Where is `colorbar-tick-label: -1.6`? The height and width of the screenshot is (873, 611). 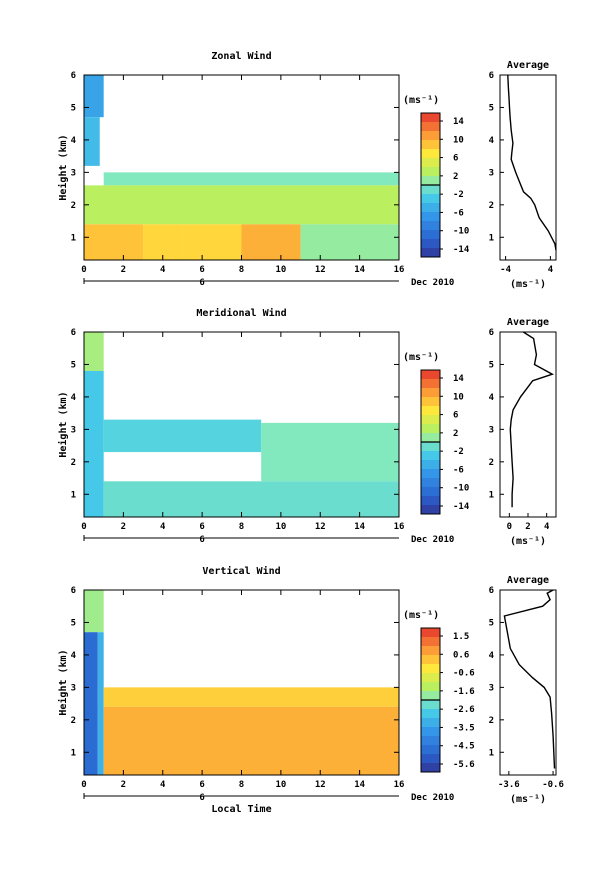 colorbar-tick-label: -1.6 is located at coordinates (464, 692).